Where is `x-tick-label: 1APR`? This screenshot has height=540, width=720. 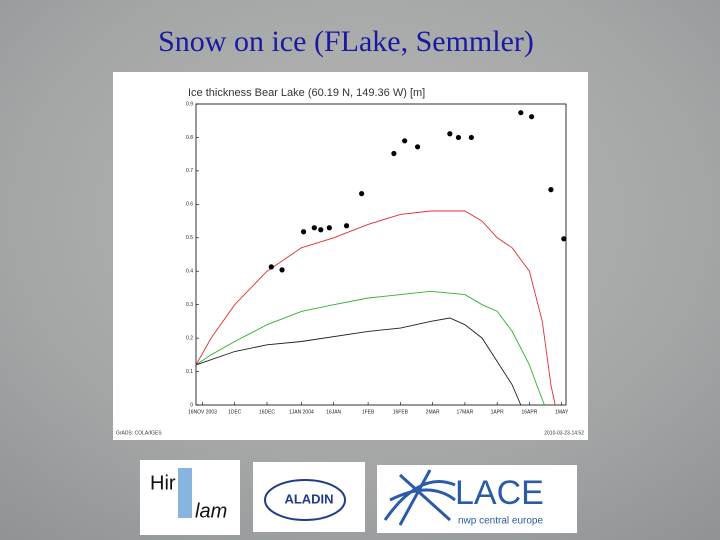 x-tick-label: 1APR is located at coordinates (497, 412).